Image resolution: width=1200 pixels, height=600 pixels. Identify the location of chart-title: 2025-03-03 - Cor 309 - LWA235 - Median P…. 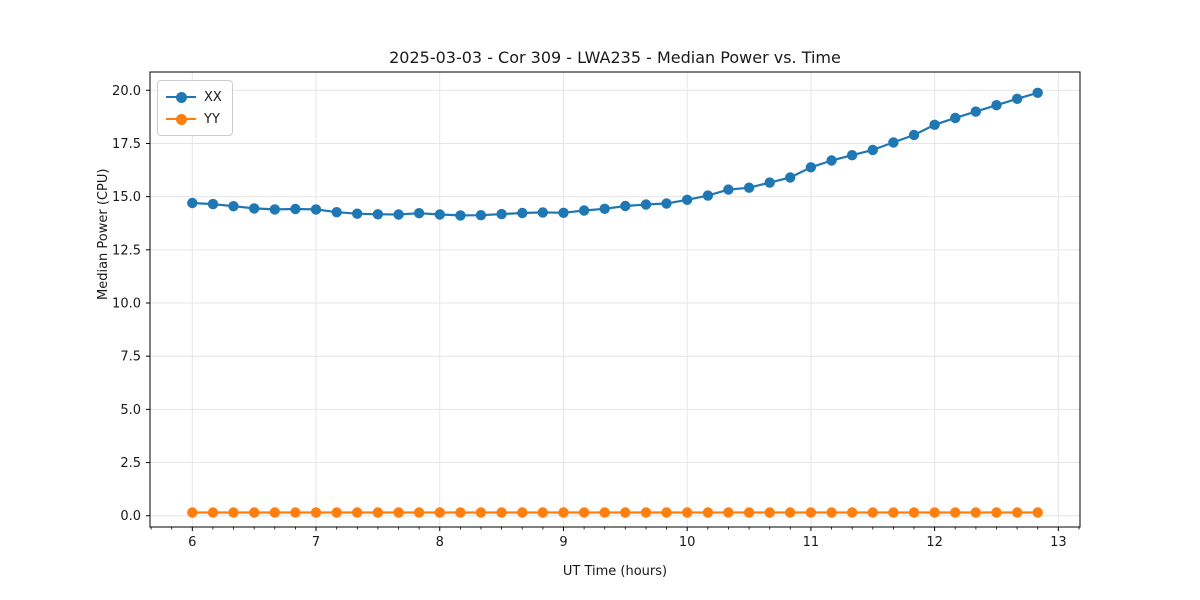
(615, 57).